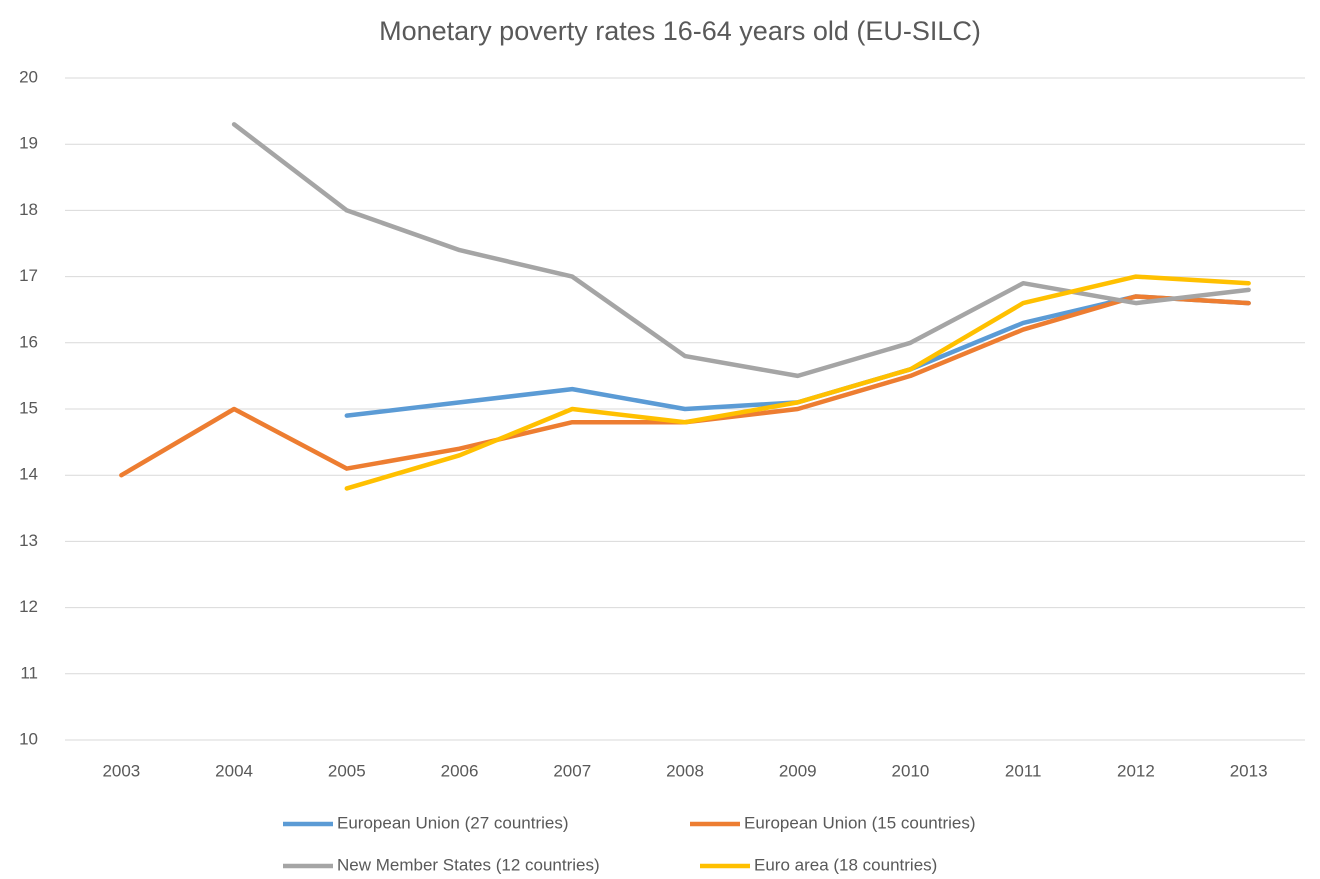 Image resolution: width=1320 pixels, height=879 pixels. I want to click on y-tick-label: 10, so click(28, 738).